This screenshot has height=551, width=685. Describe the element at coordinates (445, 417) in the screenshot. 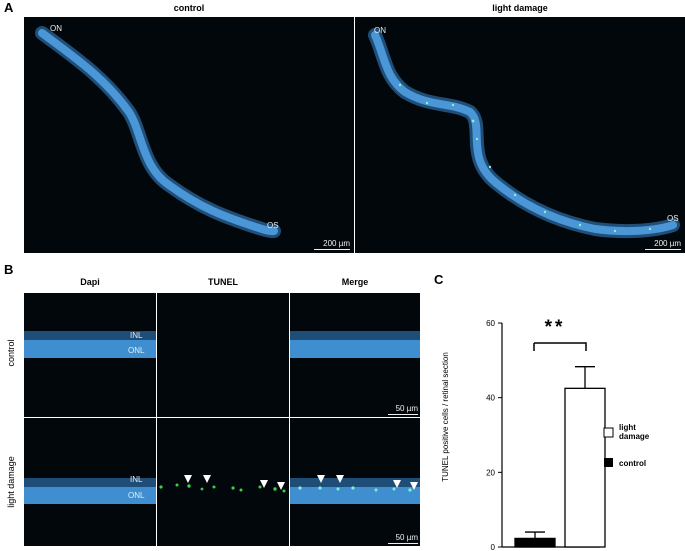

I see `y-axis-label: TUNEL positive cells / retinal section` at that location.